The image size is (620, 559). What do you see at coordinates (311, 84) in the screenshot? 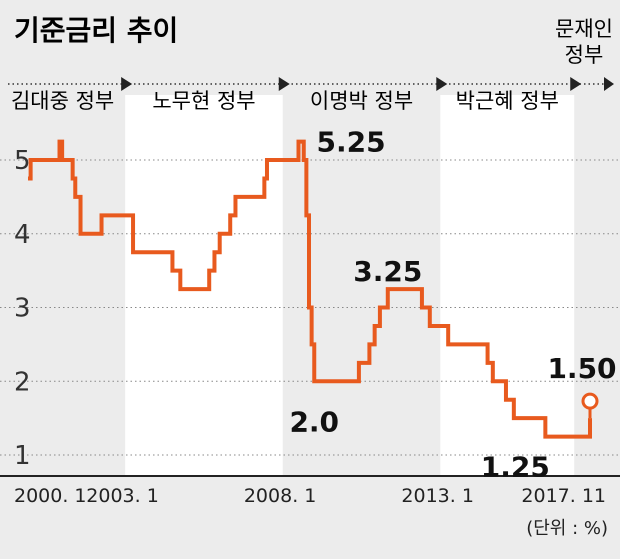
I see `era-arrows` at bounding box center [311, 84].